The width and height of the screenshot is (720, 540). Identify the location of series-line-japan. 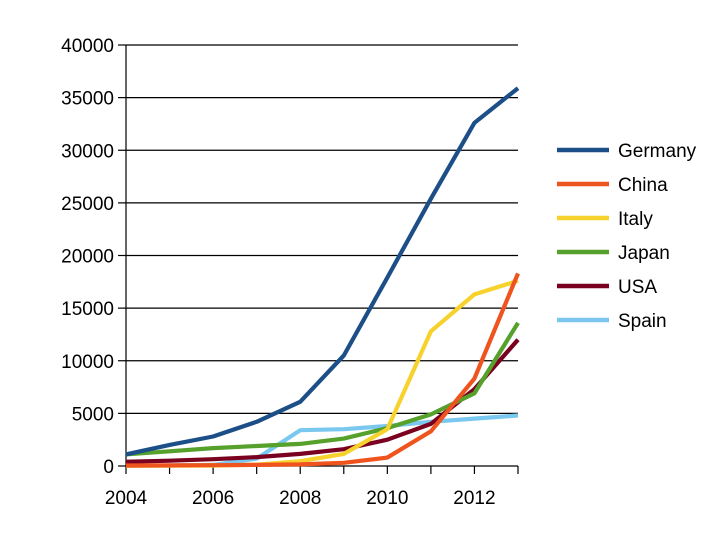
(322, 389).